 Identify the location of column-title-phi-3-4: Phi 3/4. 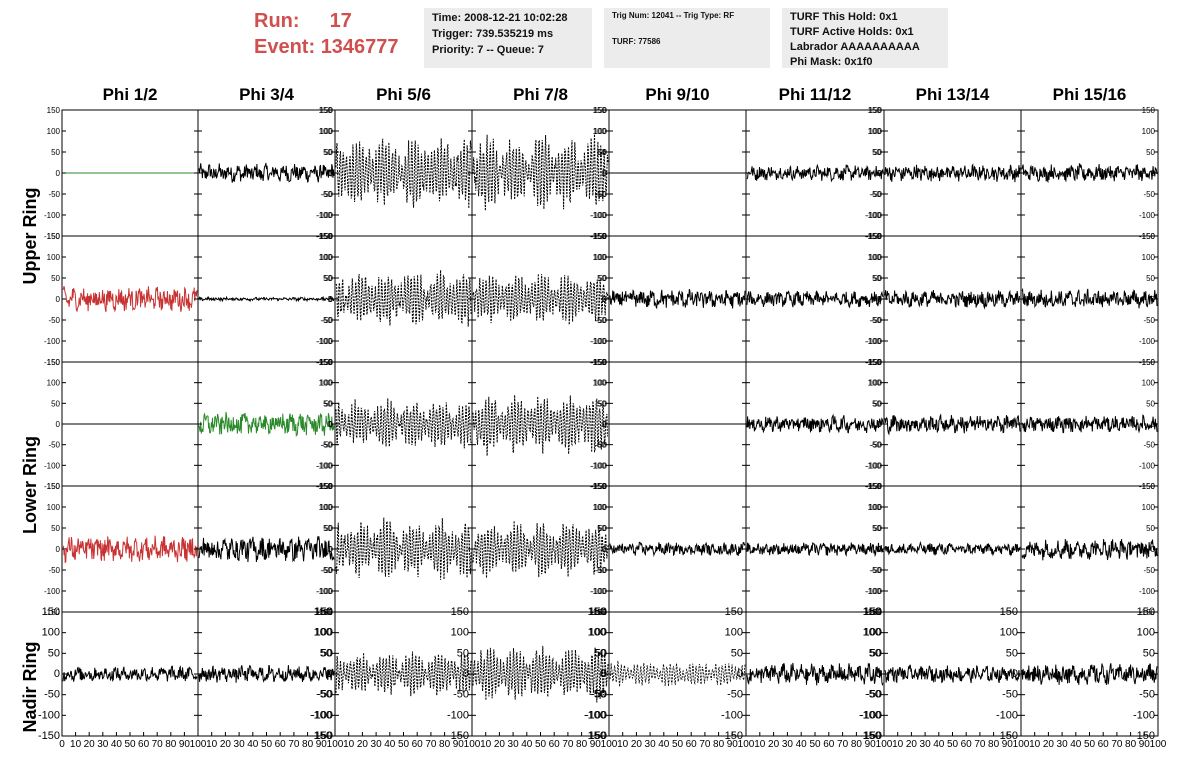
(266, 94).